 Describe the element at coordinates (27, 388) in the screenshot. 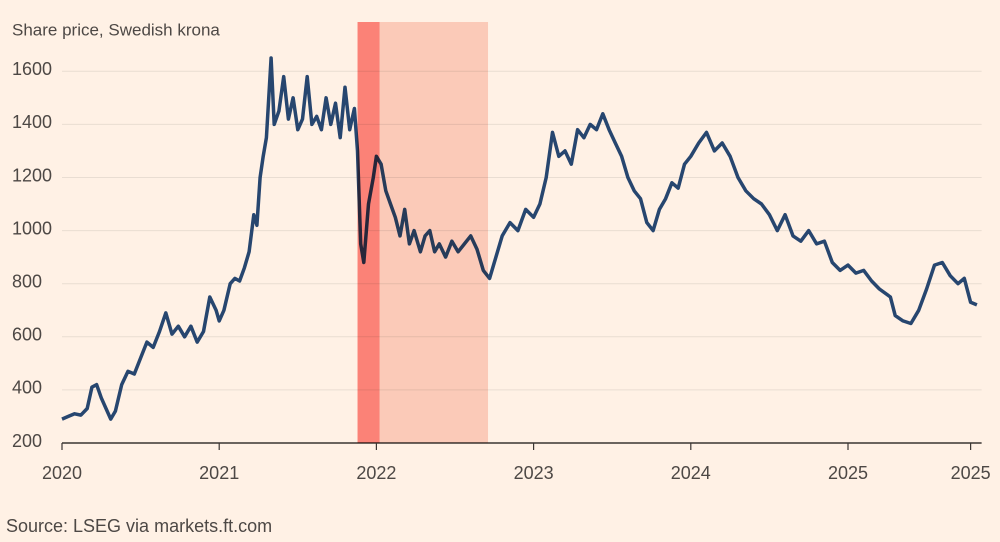

I see `y-tick-label: 400` at that location.